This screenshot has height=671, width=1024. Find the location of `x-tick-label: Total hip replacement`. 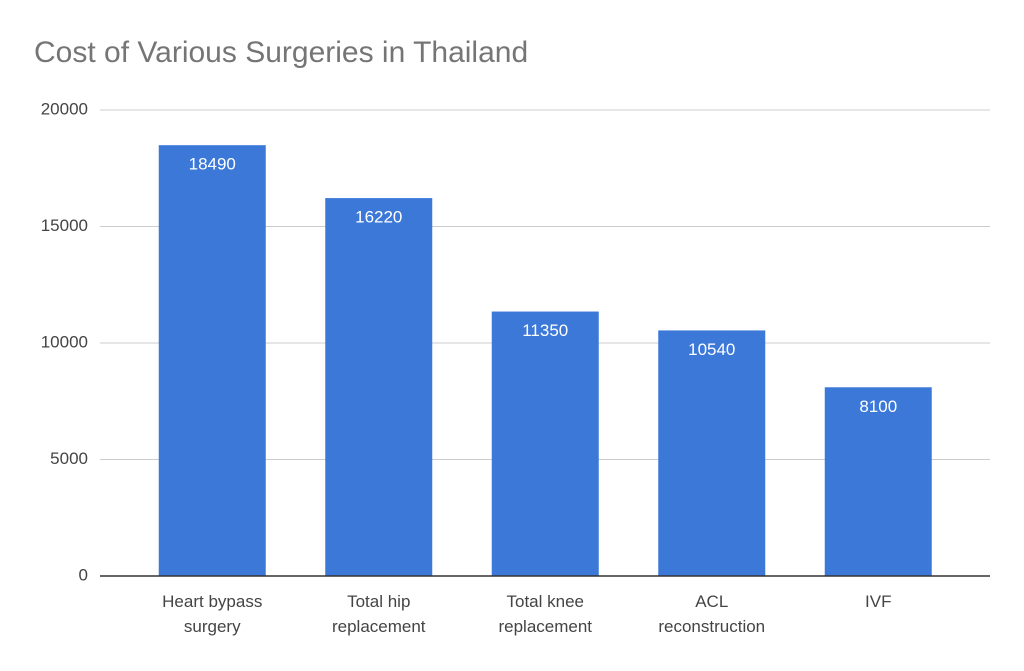

x-tick-label: Total hip replacement is located at coordinates (378, 614).